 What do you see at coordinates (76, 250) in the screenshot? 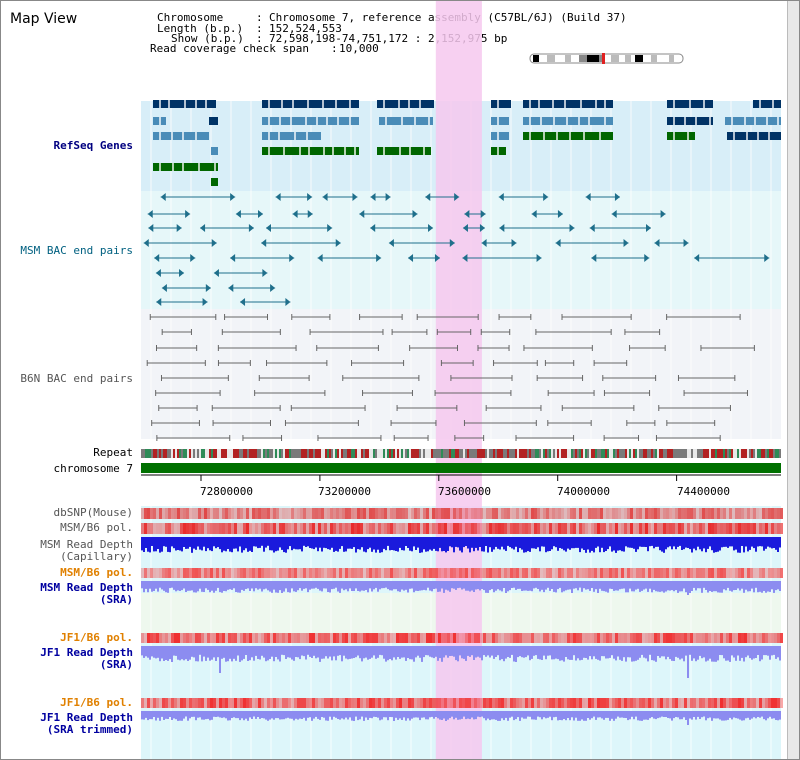
I see `track-label-msm-bac: MSM BAC end pairs` at bounding box center [76, 250].